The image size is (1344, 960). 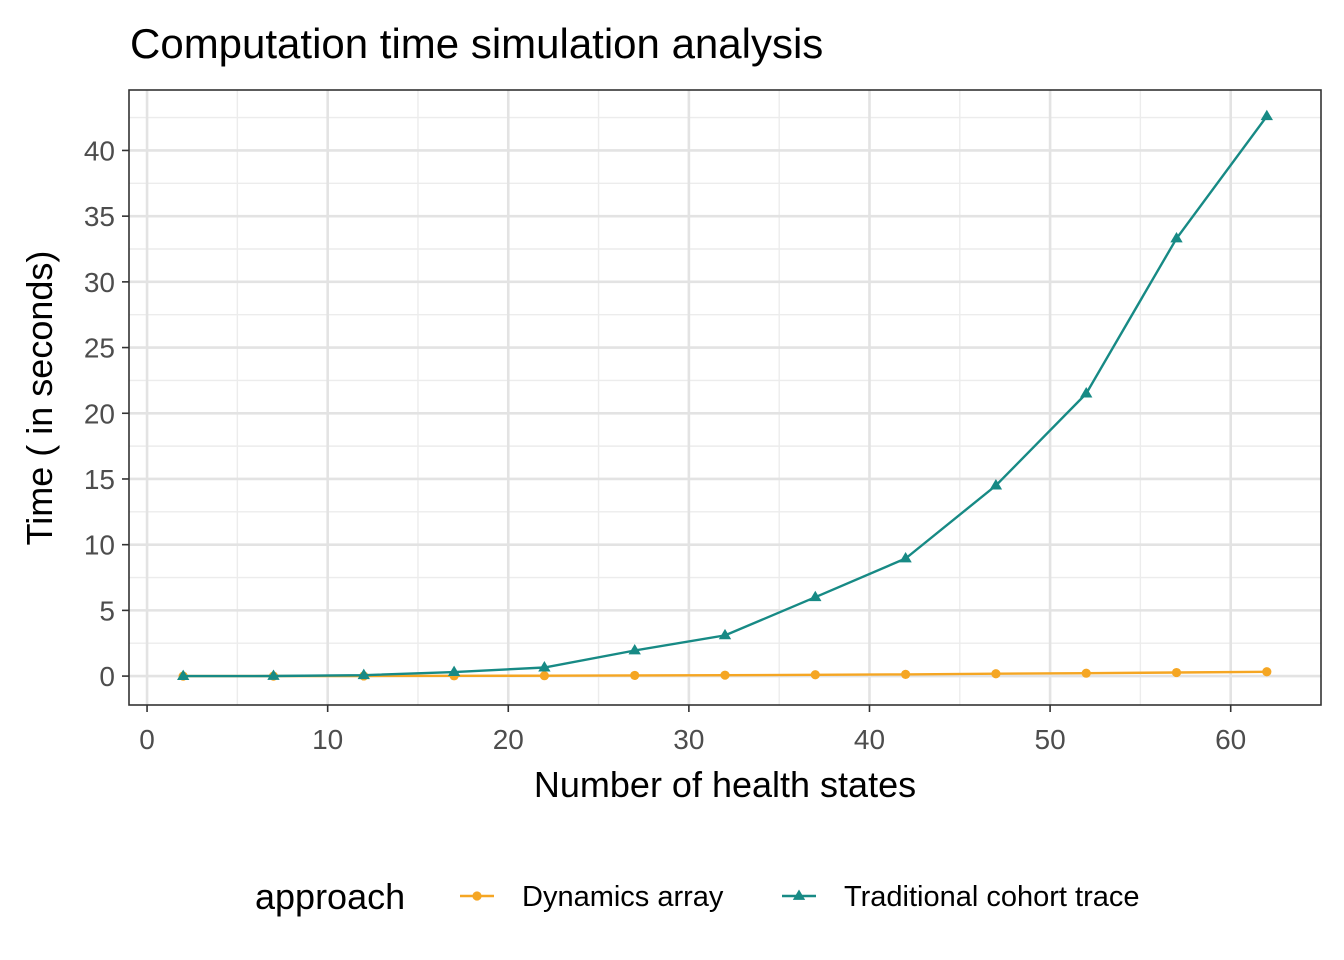 What do you see at coordinates (992, 897) in the screenshot?
I see `legend-label: Traditional cohort trace` at bounding box center [992, 897].